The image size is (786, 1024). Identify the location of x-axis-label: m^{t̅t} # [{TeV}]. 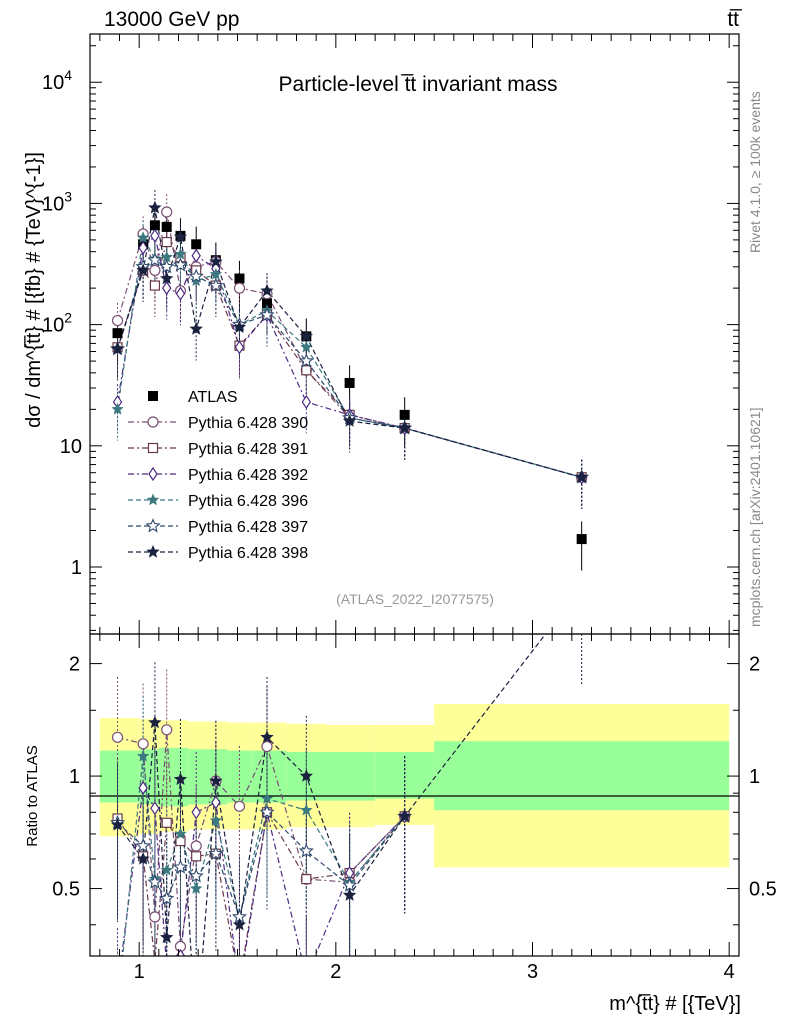
(675, 1004).